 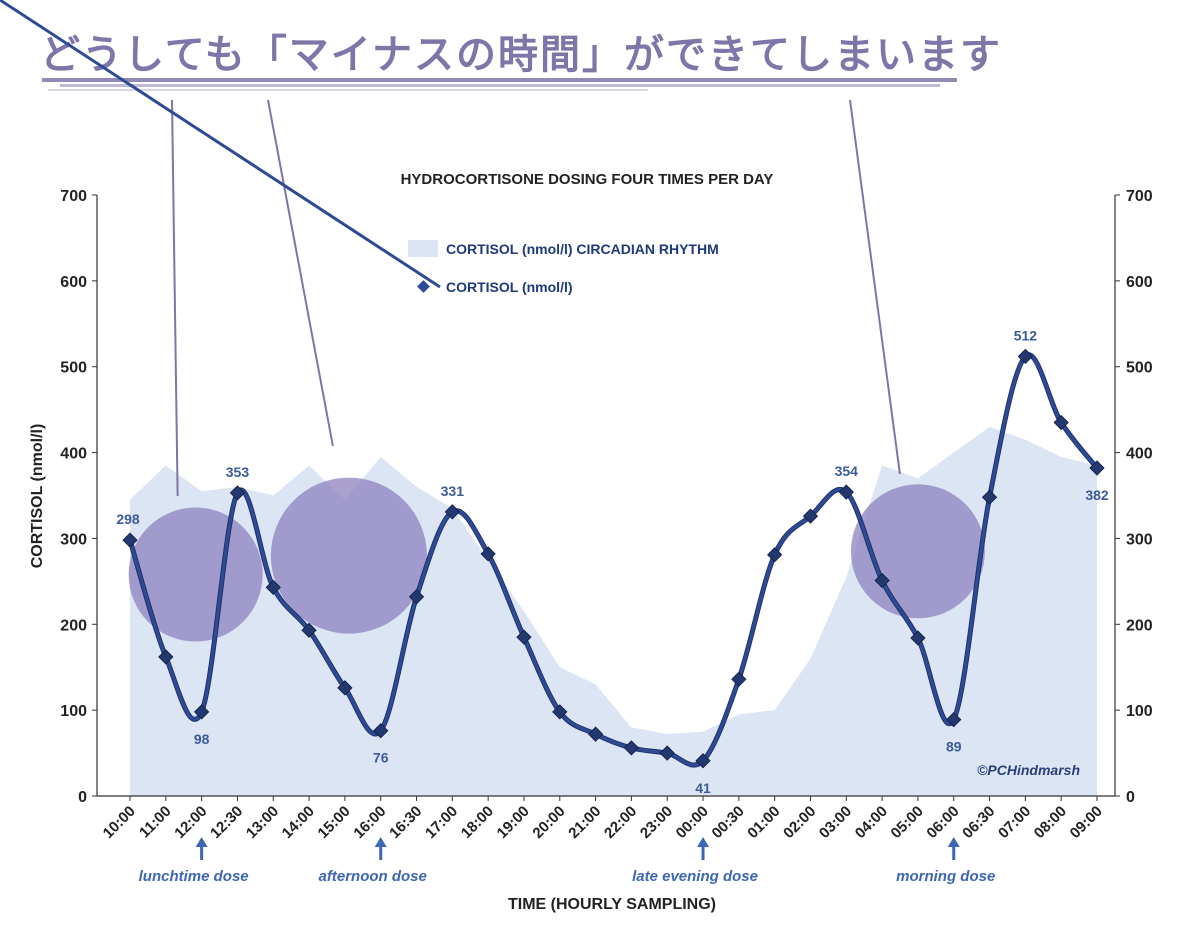 What do you see at coordinates (1050, 822) in the screenshot?
I see `x-tick-label: 08:00` at bounding box center [1050, 822].